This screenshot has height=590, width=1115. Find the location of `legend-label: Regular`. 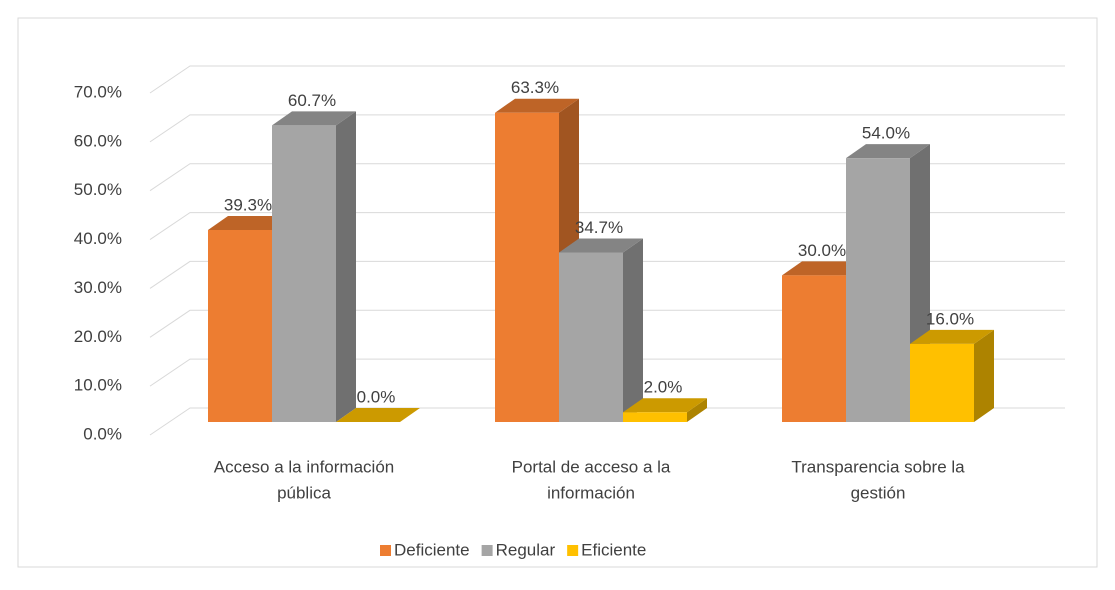

legend-label: Regular is located at coordinates (526, 549).